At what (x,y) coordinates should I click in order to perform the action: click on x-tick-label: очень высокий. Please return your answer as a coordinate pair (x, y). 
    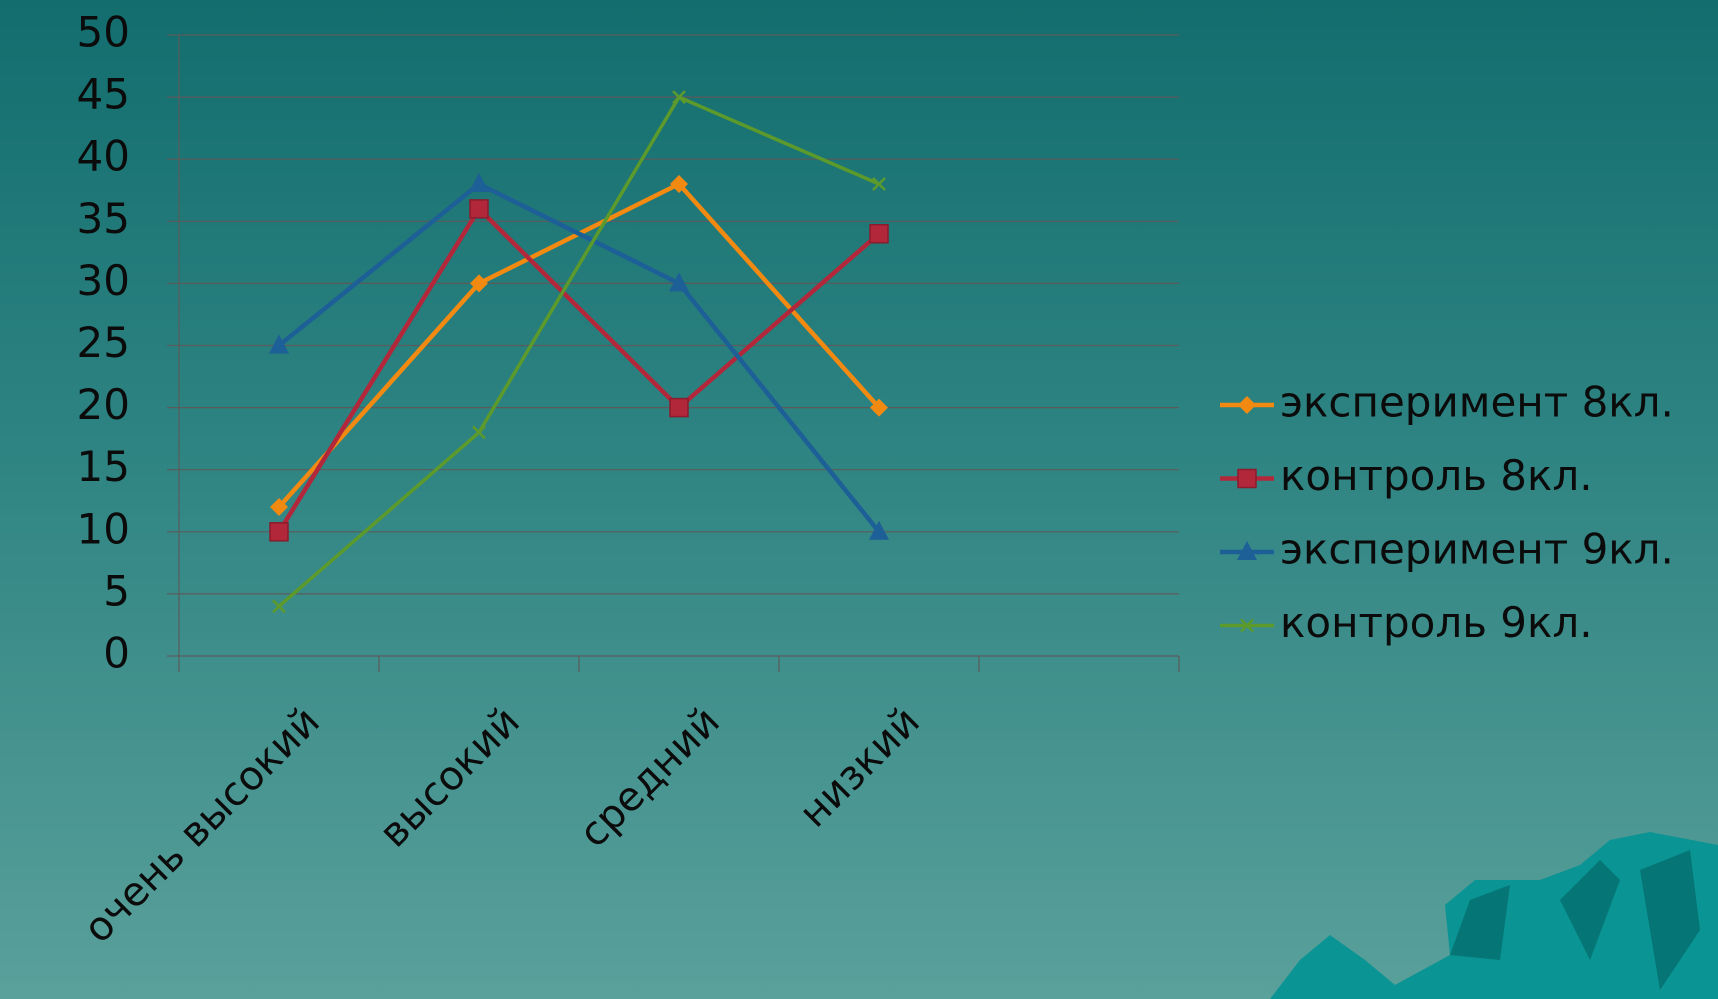
    Looking at the image, I should click on (202, 825).